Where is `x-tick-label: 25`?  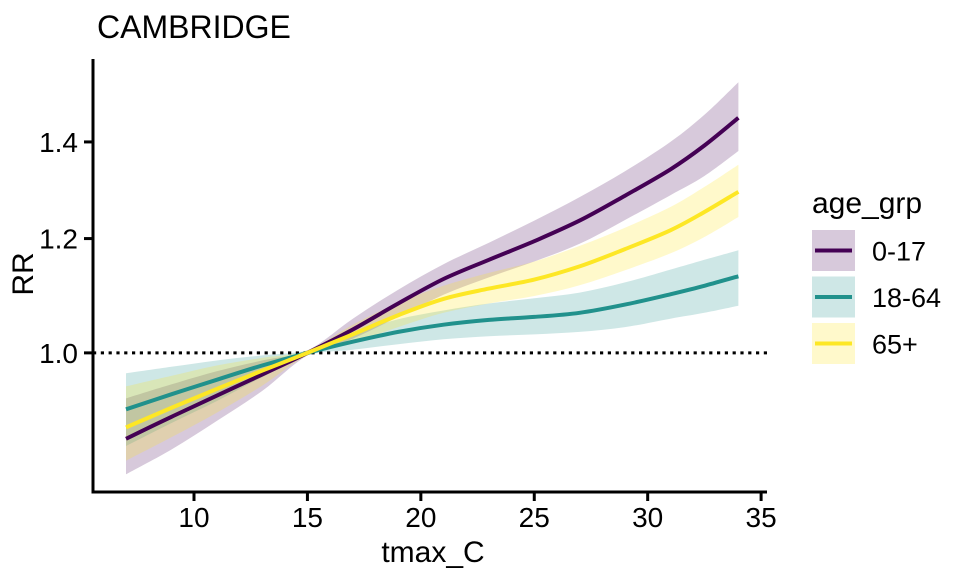
x-tick-label: 25 is located at coordinates (534, 517).